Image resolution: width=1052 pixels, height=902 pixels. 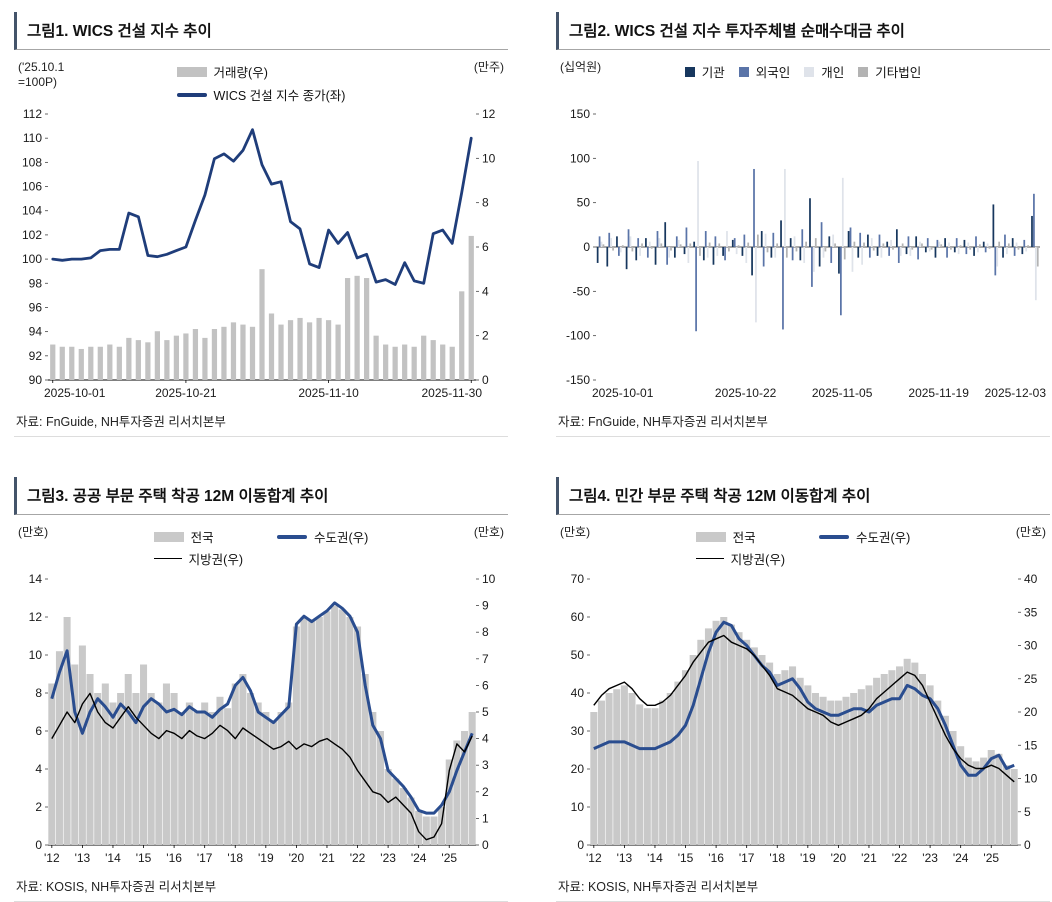 What do you see at coordinates (580, 845) in the screenshot?
I see `svg-text: 0` at bounding box center [580, 845].